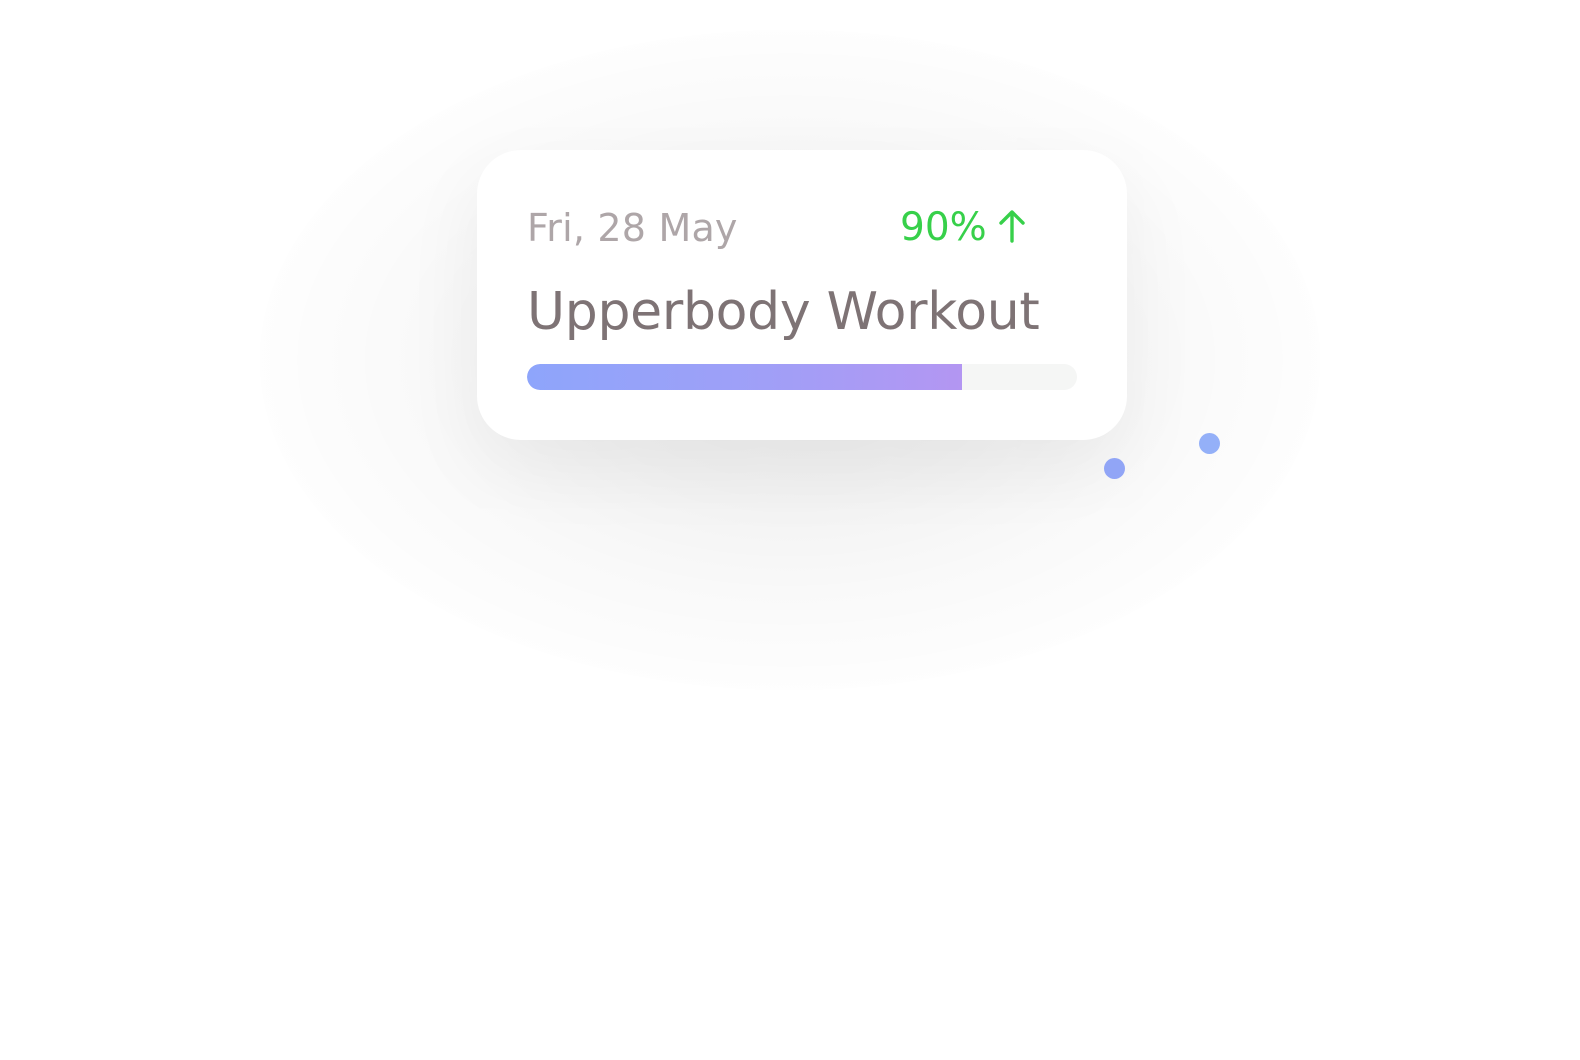 Image resolution: width=1580 pixels, height=1060 pixels. What do you see at coordinates (744, 377) in the screenshot?
I see `progress-bar-fill` at bounding box center [744, 377].